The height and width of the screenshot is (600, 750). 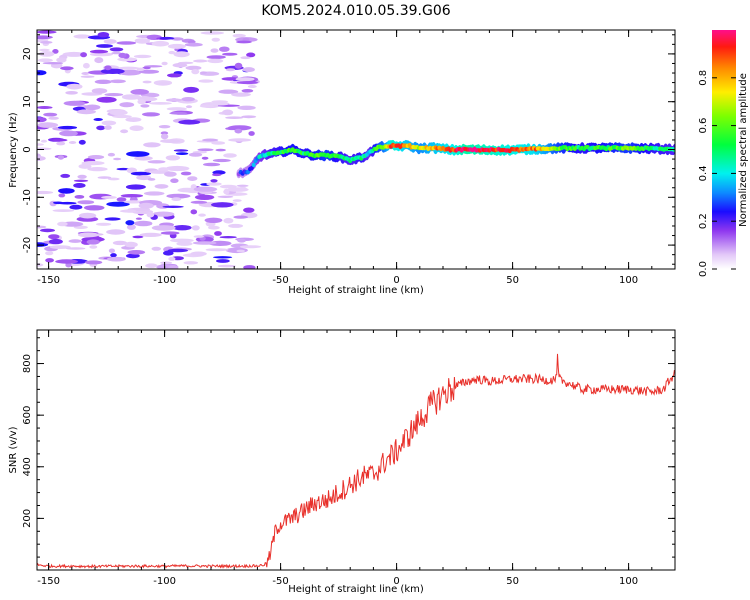 I want to click on x-tick-label: 0, so click(x=396, y=280).